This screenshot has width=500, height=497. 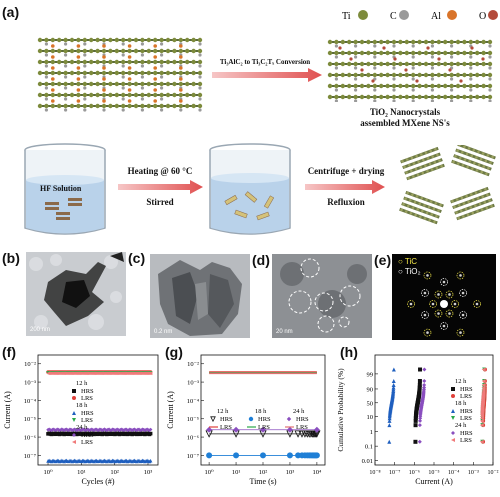 I want to click on saed-index-ring, so click(x=438, y=294).